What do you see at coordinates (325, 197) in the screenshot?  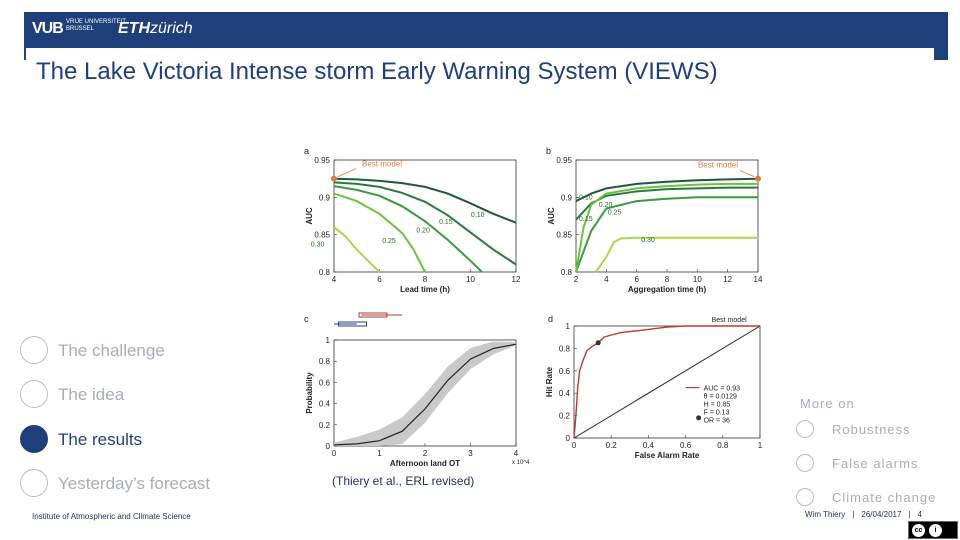 I see `y-tick-label: 0.9` at bounding box center [325, 197].